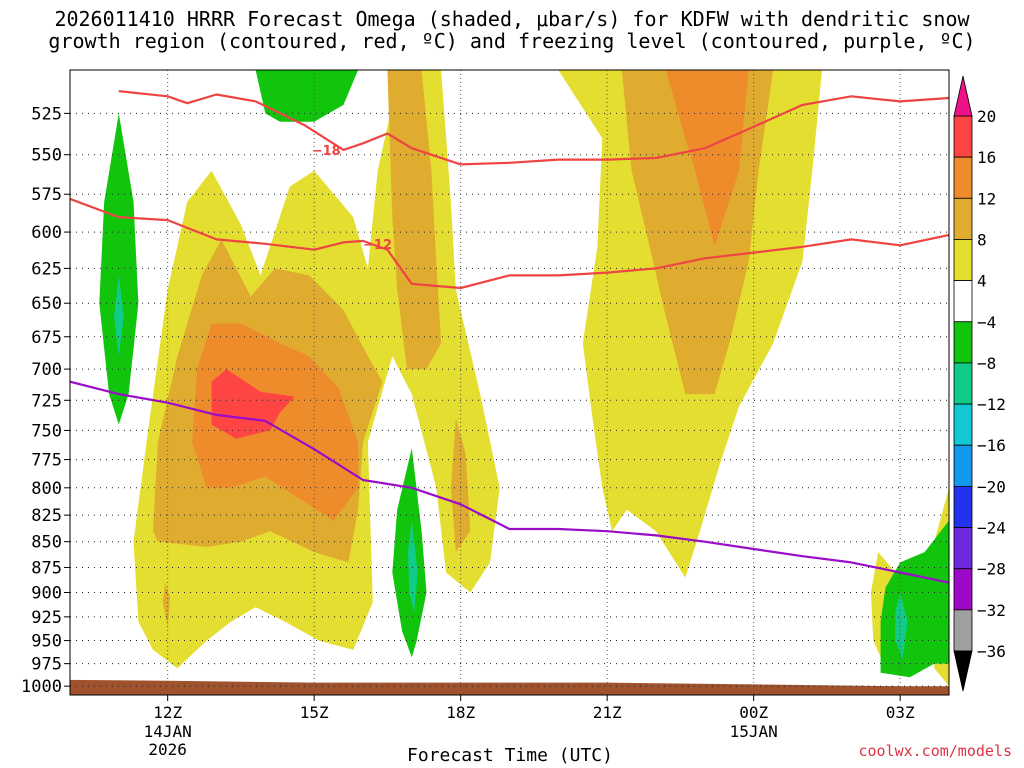  I want to click on colorbar-label: −12, so click(991, 404).